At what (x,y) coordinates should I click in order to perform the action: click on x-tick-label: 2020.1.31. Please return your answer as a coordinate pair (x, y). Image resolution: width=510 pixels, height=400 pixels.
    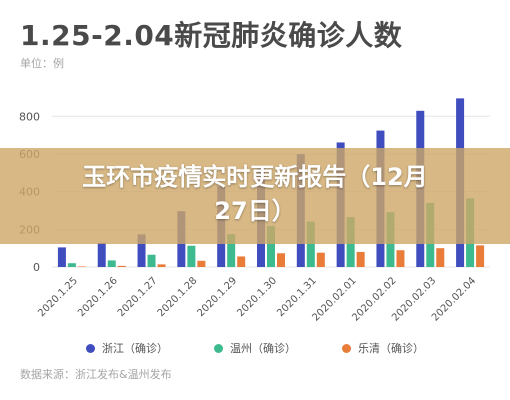
    Looking at the image, I should click on (297, 297).